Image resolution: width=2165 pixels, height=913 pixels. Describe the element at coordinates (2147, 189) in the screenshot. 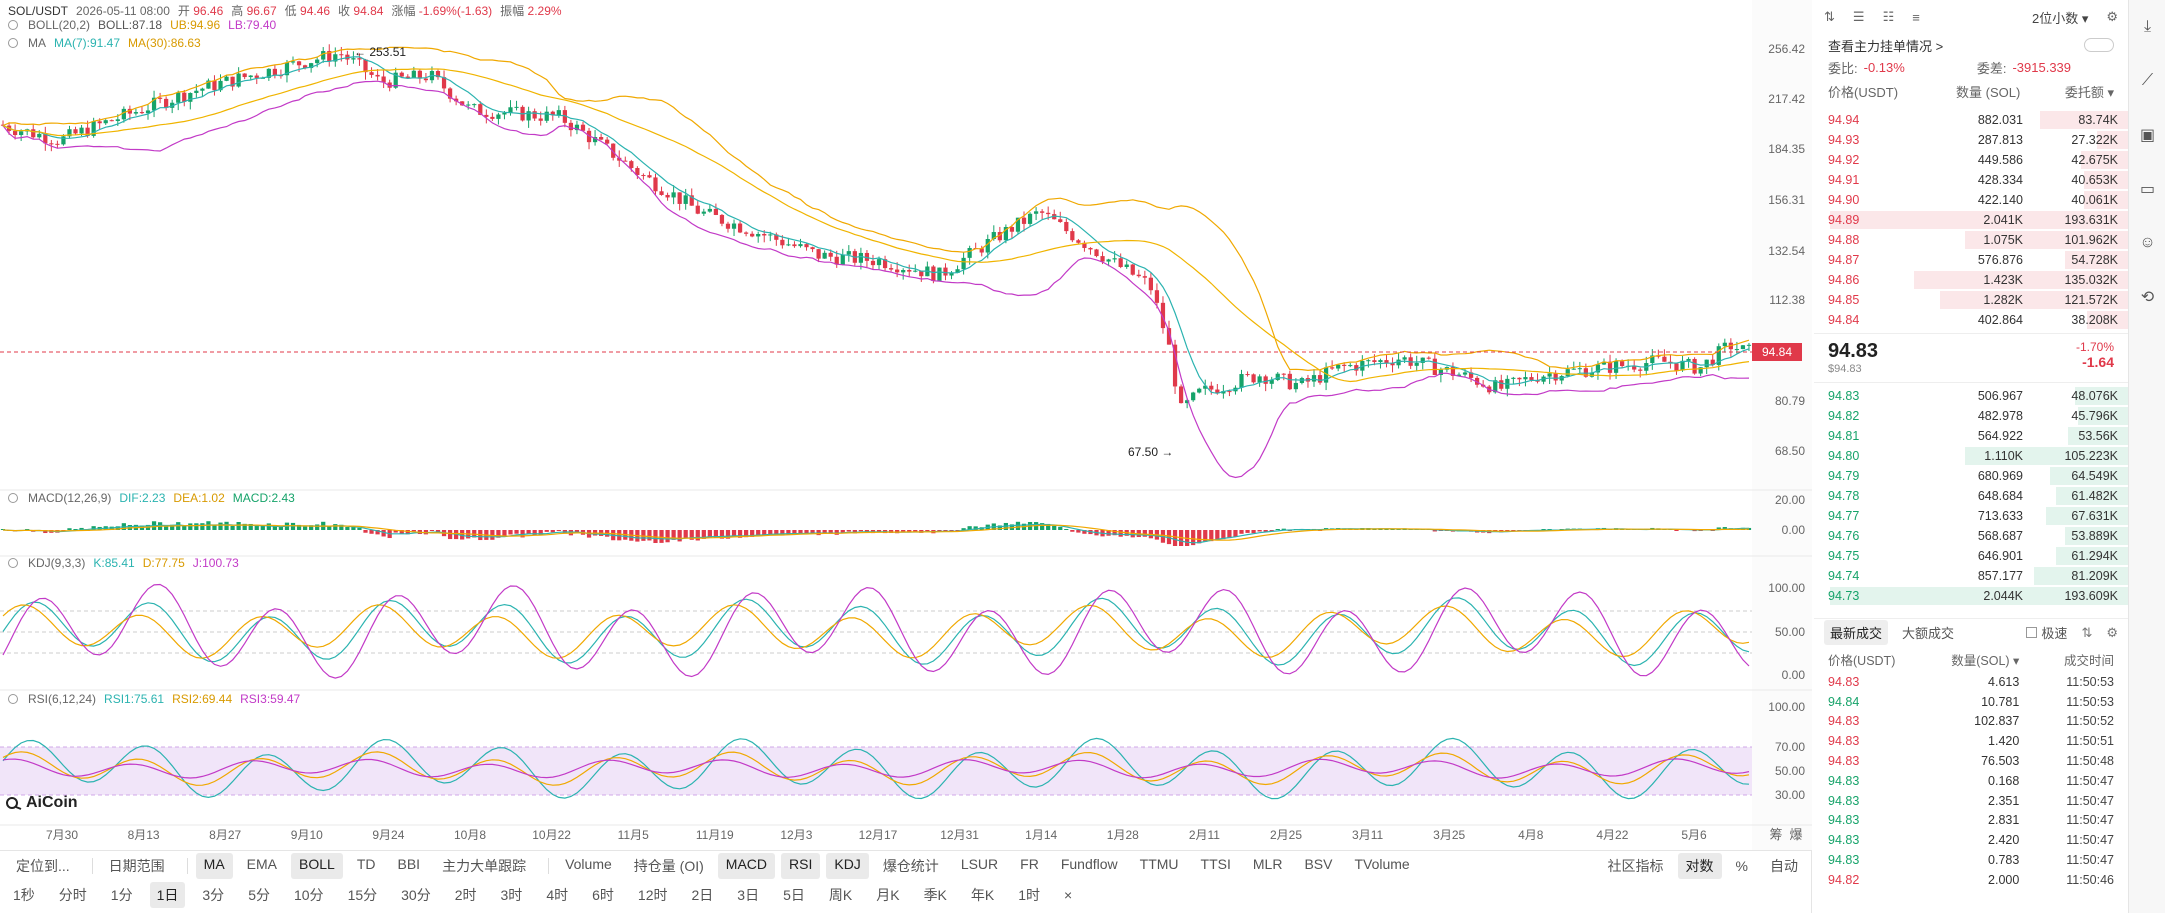

I see `wallet-icon: ▭` at that location.